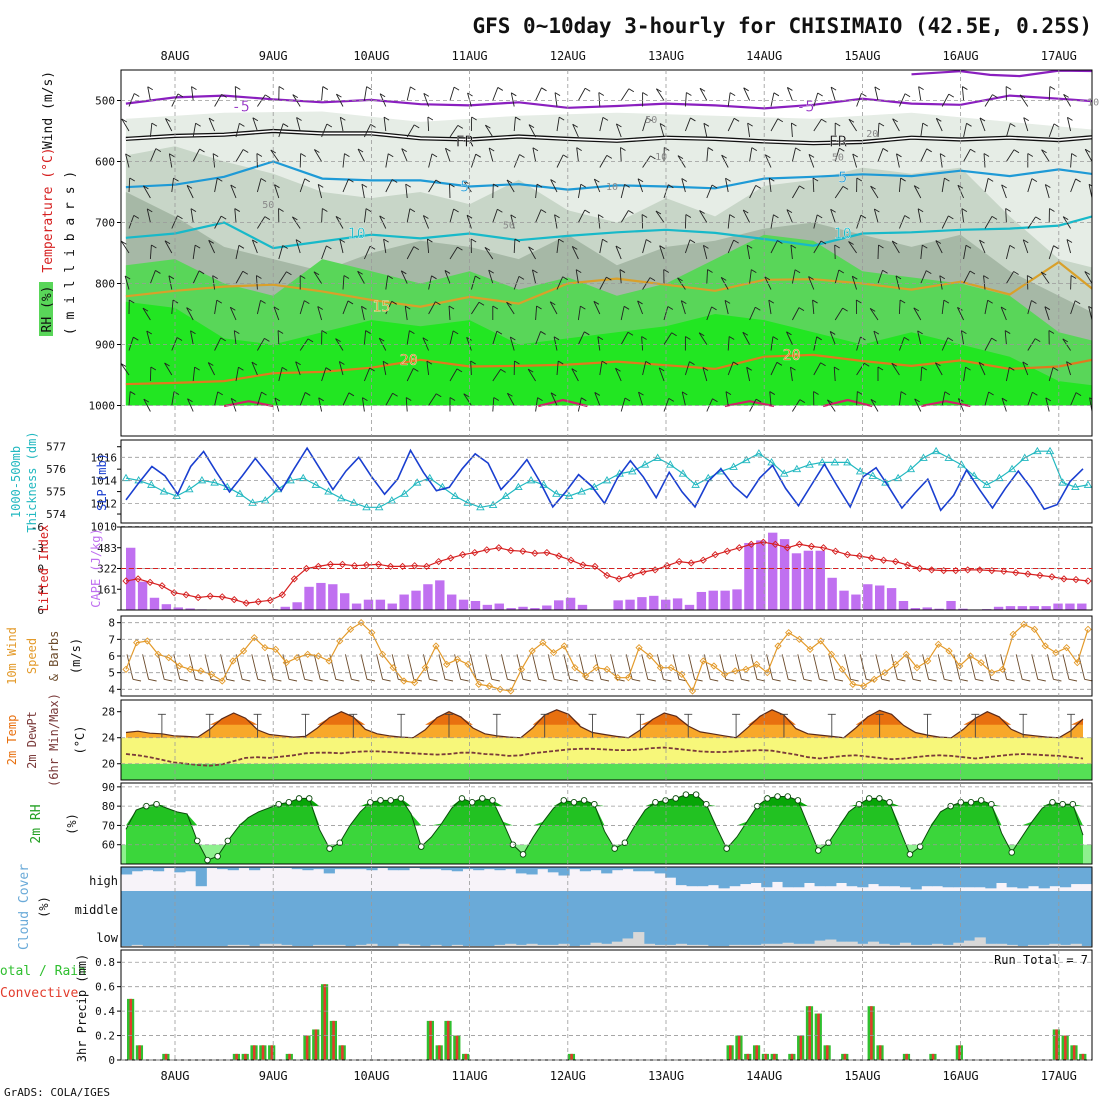 Image resolution: width=1100 pixels, height=1100 pixels. What do you see at coordinates (111, 673) in the screenshot?
I see `y-tick-label: 5` at bounding box center [111, 673].